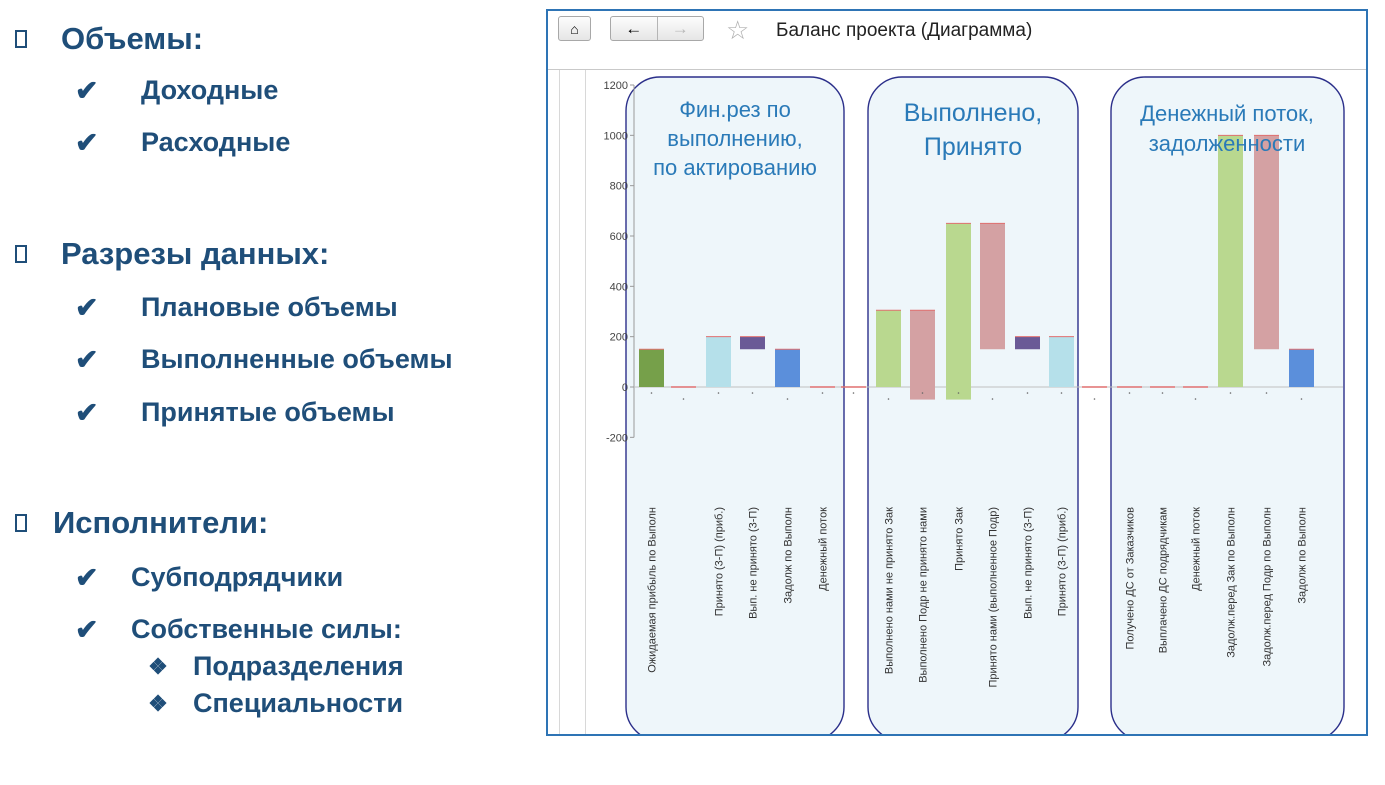 This screenshot has height=785, width=1385. What do you see at coordinates (653, 590) in the screenshot?
I see `category-label: Ожидаемая прибыль по Выполн` at bounding box center [653, 590].